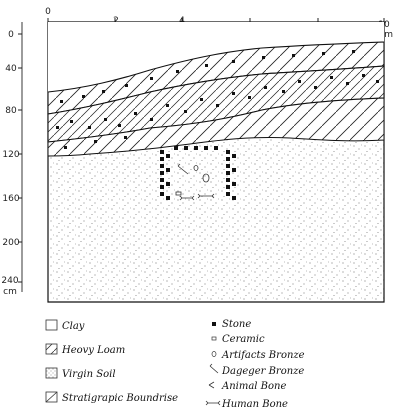  What do you see at coordinates (195, 182) in the screenshot?
I see `grave-contents` at bounding box center [195, 182].